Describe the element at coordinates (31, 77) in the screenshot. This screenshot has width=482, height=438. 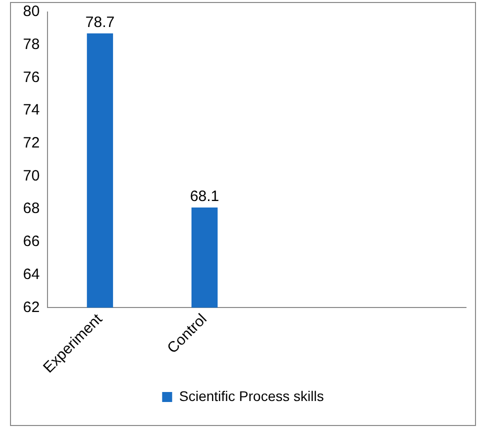
I see `y-tick-label: 76` at that location.